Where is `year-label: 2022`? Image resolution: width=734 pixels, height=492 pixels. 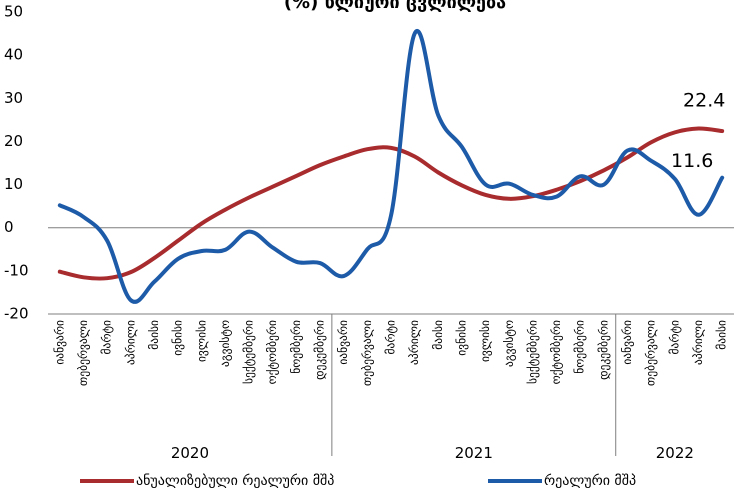 year-label: 2022 is located at coordinates (675, 453).